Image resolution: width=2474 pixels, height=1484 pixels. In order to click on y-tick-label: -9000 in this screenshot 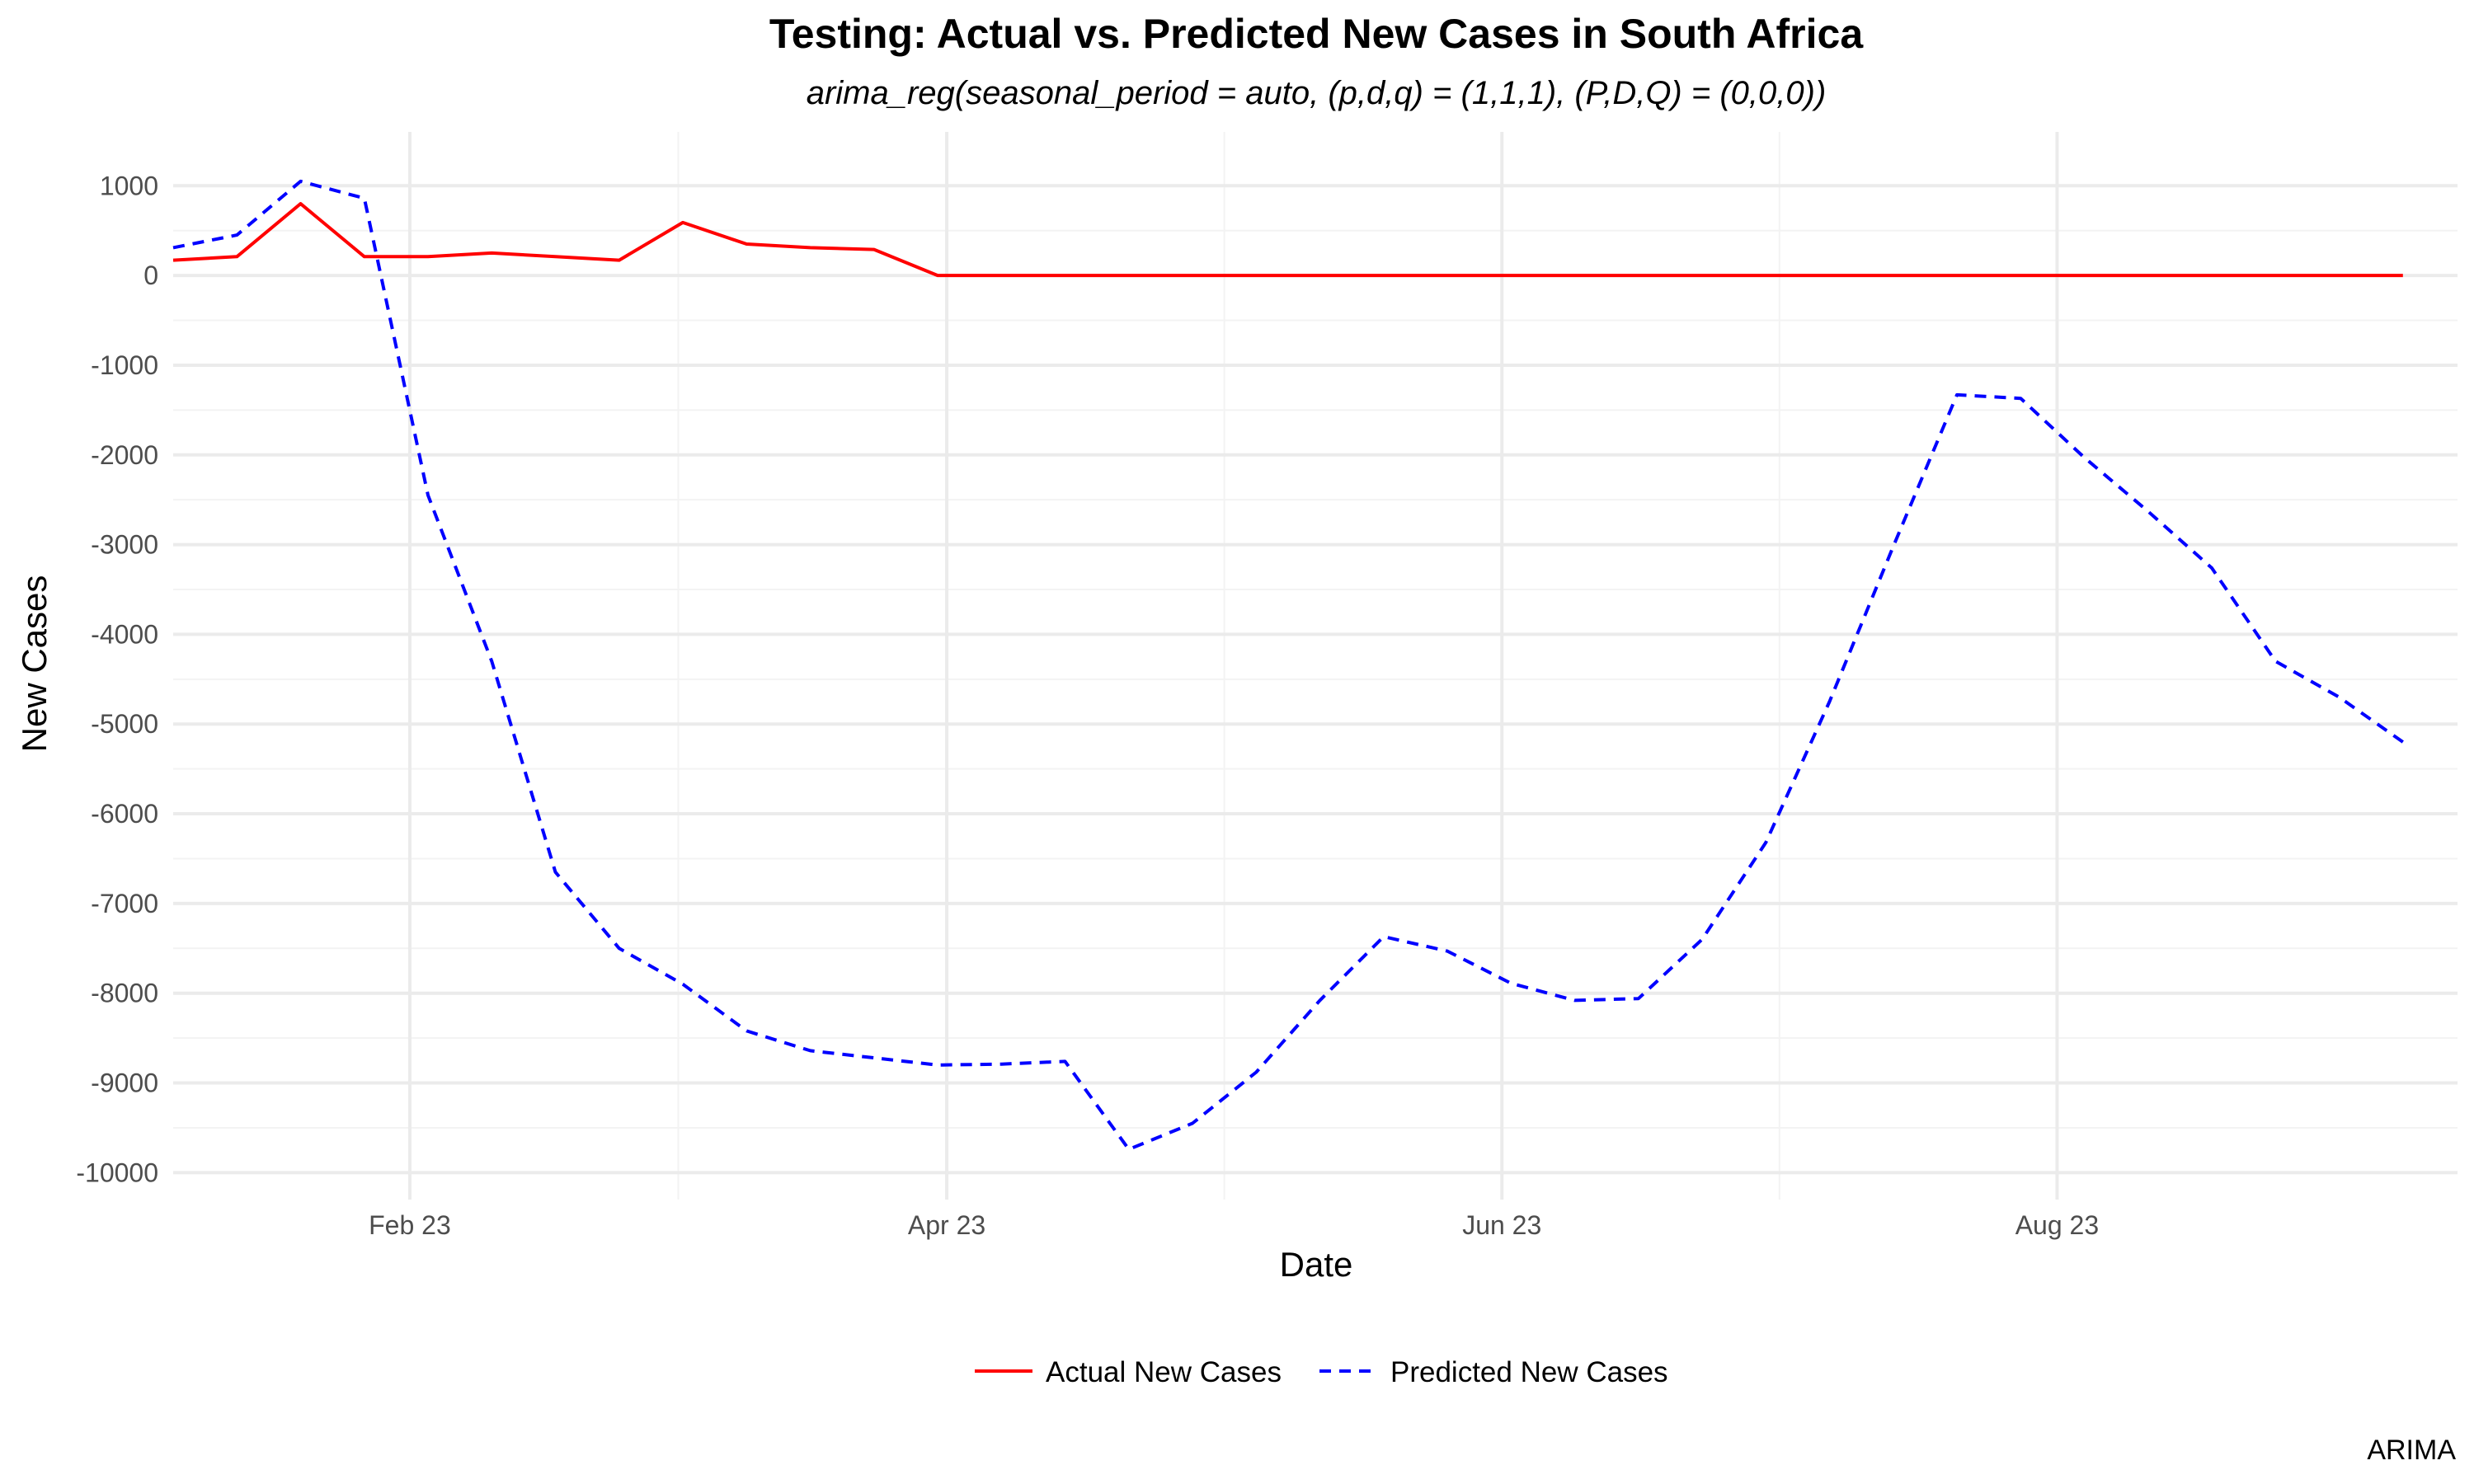, I will do `click(124, 1083)`.